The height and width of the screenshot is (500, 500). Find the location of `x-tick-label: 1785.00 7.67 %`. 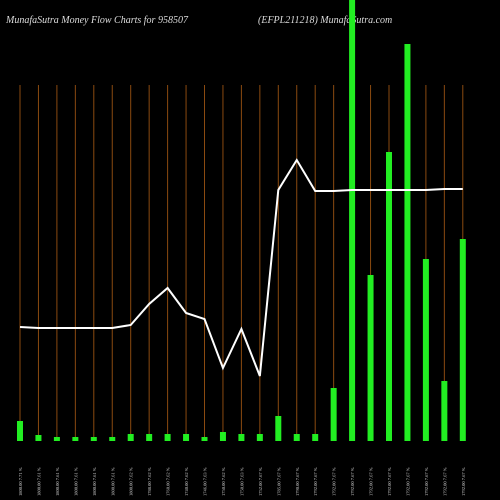

x-tick-label: 1785.00 7.67 % is located at coordinates (278, 481).